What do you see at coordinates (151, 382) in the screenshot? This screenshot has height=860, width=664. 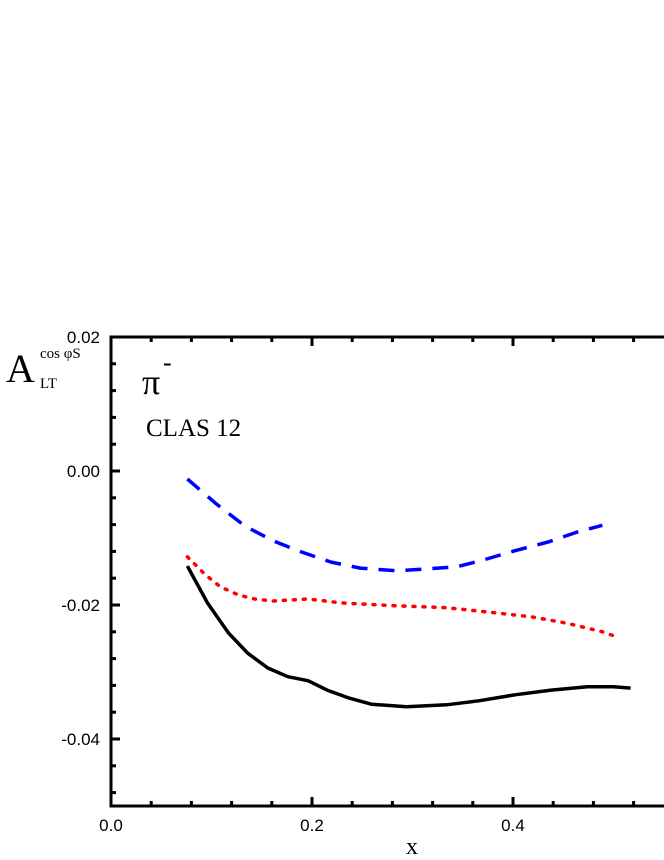 I see `particle-label: π` at bounding box center [151, 382].